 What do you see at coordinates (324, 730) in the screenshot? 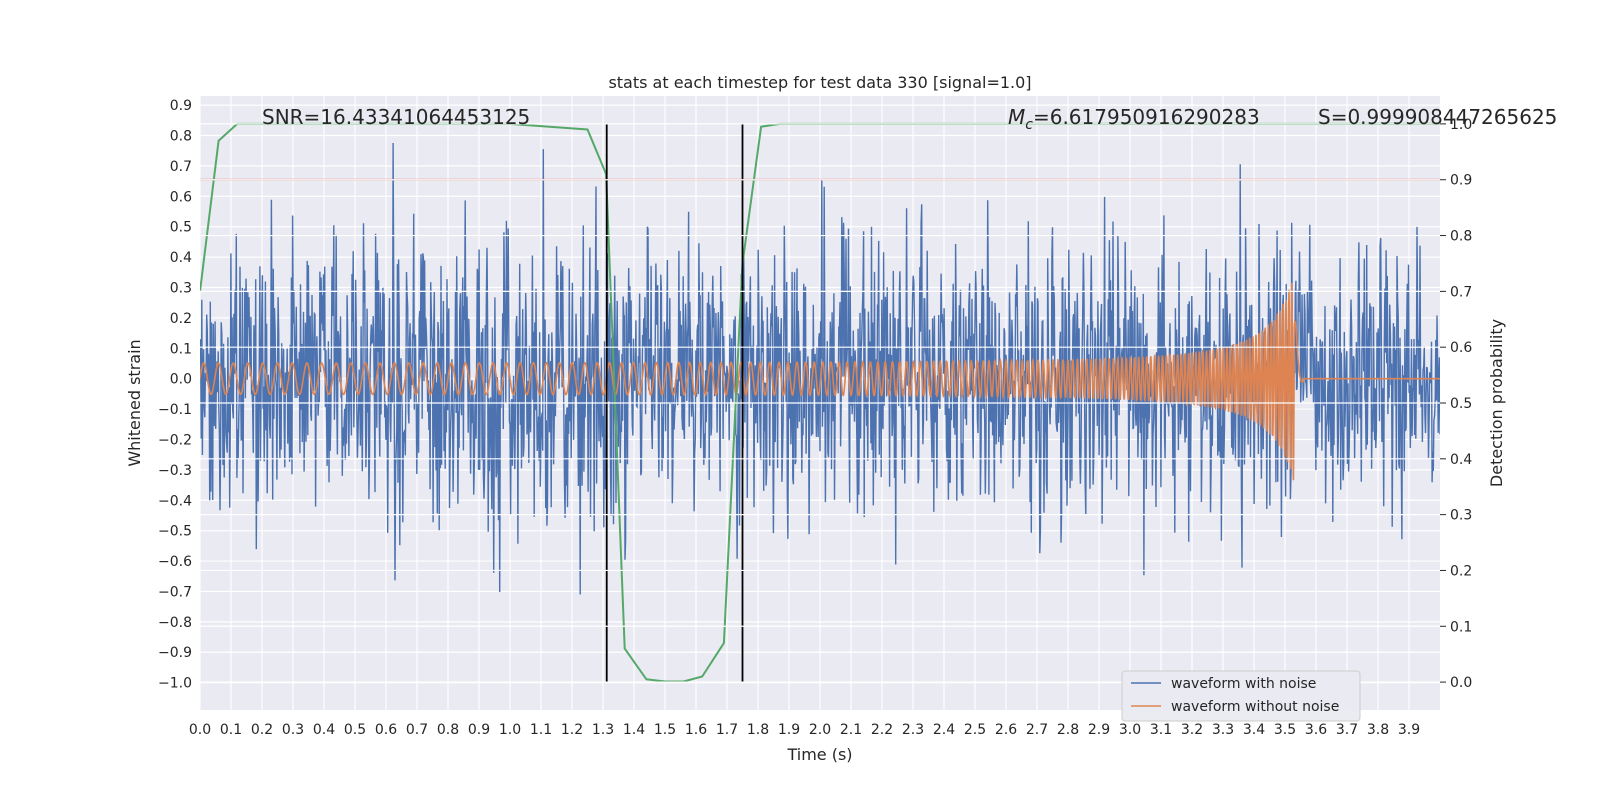
I see `x-tick-label: 0.4` at bounding box center [324, 730].